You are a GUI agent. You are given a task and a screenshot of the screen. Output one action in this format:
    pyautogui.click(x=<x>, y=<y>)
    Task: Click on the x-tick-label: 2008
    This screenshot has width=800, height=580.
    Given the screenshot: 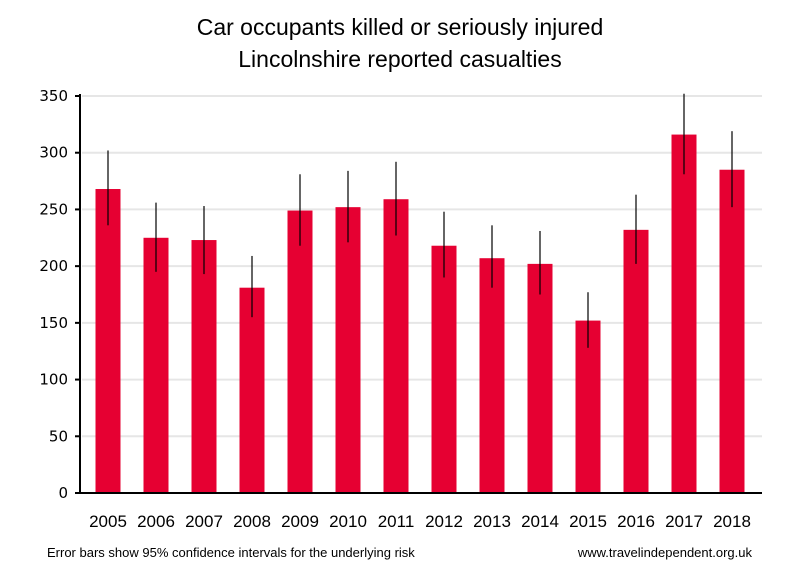 What is the action you would take?
    pyautogui.click(x=252, y=521)
    